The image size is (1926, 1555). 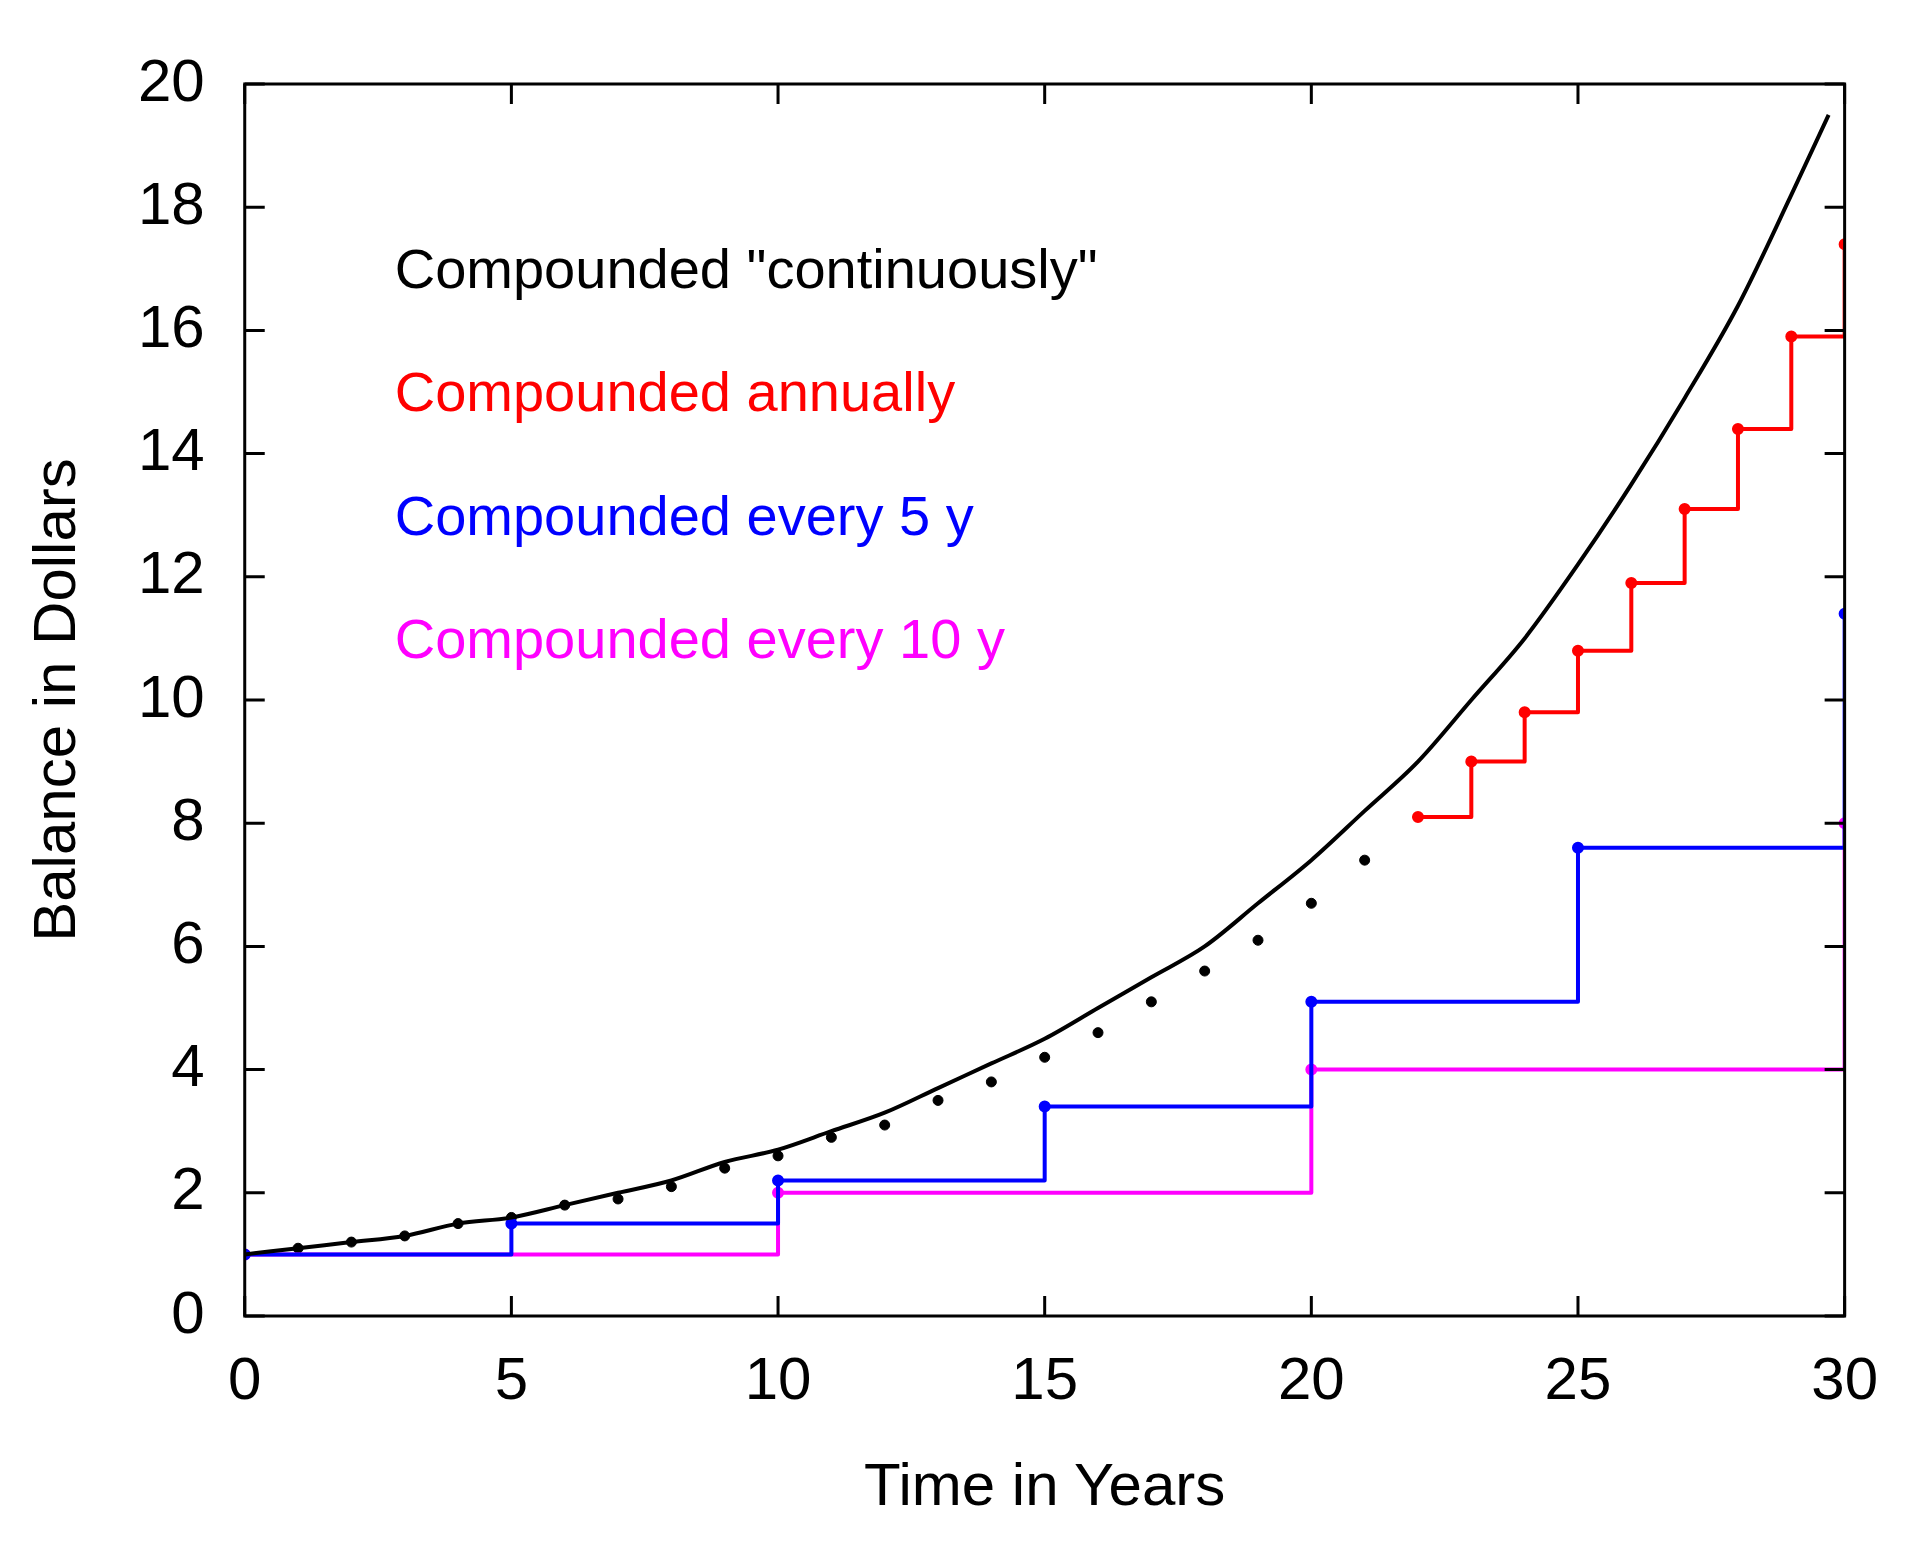 I want to click on y-tick-label: 16, so click(x=171, y=326).